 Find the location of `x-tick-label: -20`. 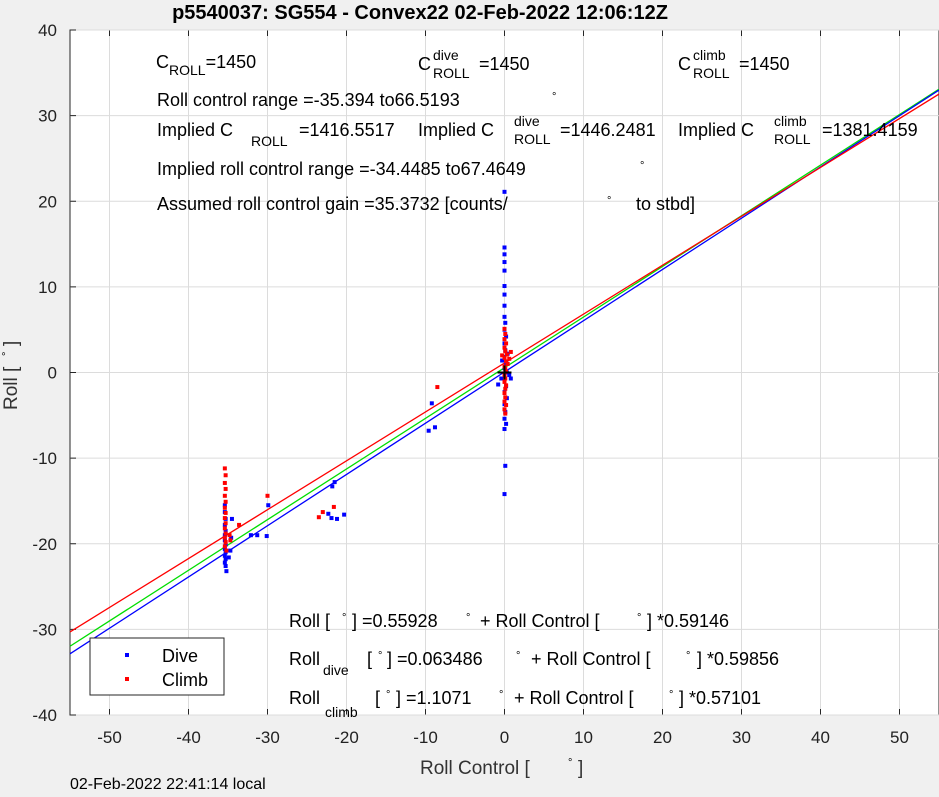

x-tick-label: -20 is located at coordinates (346, 737).